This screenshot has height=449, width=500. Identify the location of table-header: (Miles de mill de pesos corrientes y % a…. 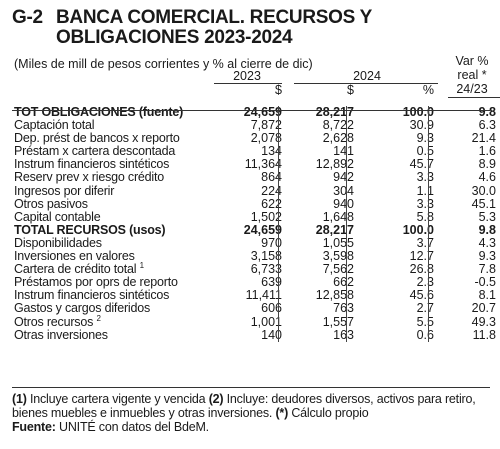
(256, 80).